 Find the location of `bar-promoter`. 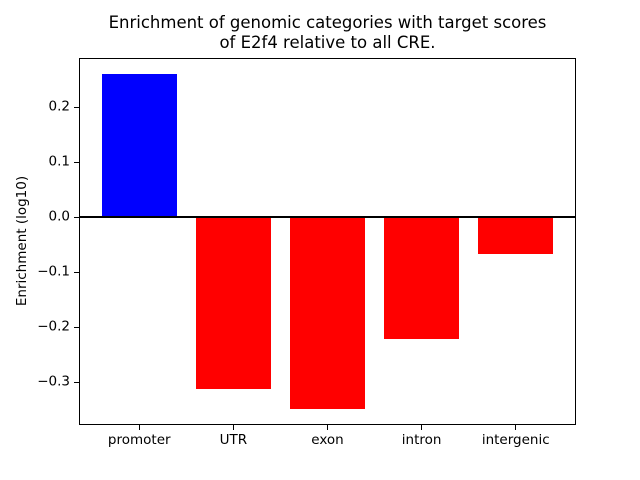

bar-promoter is located at coordinates (139, 146).